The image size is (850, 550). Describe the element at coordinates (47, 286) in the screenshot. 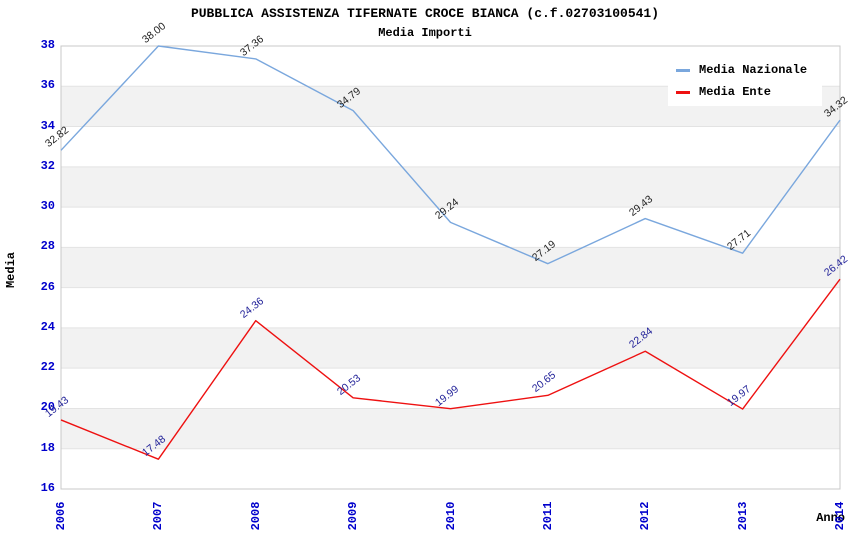

I see `y-tick-label: 26` at that location.